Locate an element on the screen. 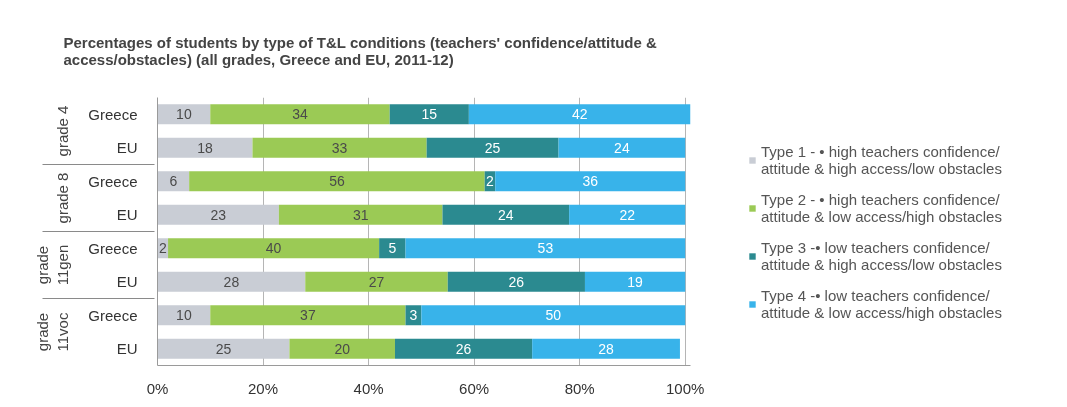 Image resolution: width=1067 pixels, height=407 pixels. data-label: 53 is located at coordinates (545, 248).